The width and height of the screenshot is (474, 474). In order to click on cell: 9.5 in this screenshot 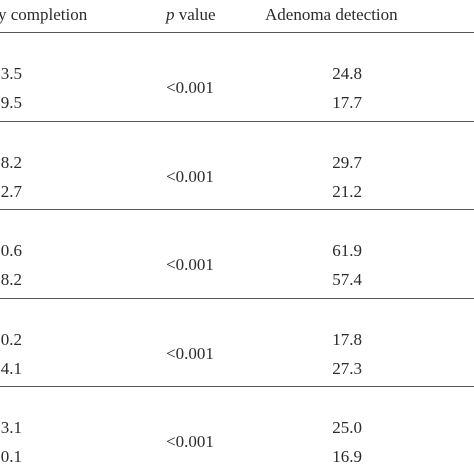, I will do `click(11, 102)`.